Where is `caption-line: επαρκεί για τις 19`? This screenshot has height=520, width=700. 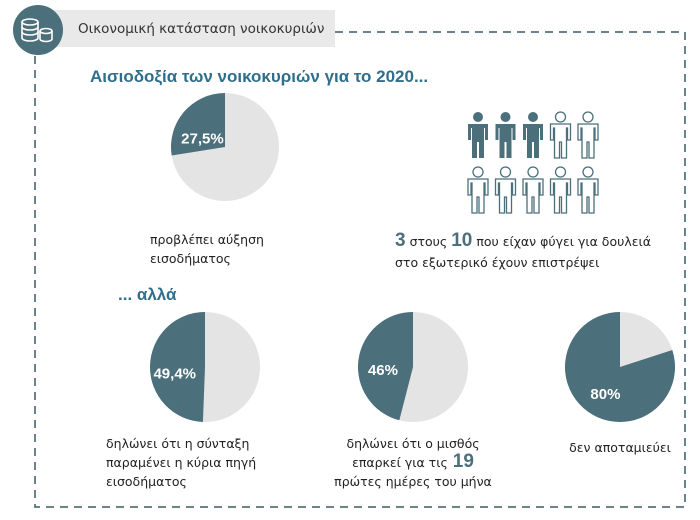
caption-line: επαρκεί για τις 19 is located at coordinates (413, 461).